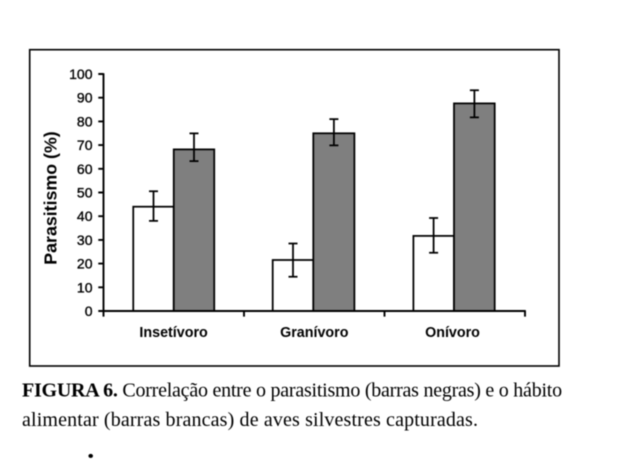  I want to click on svg-text: 60, so click(85, 169).